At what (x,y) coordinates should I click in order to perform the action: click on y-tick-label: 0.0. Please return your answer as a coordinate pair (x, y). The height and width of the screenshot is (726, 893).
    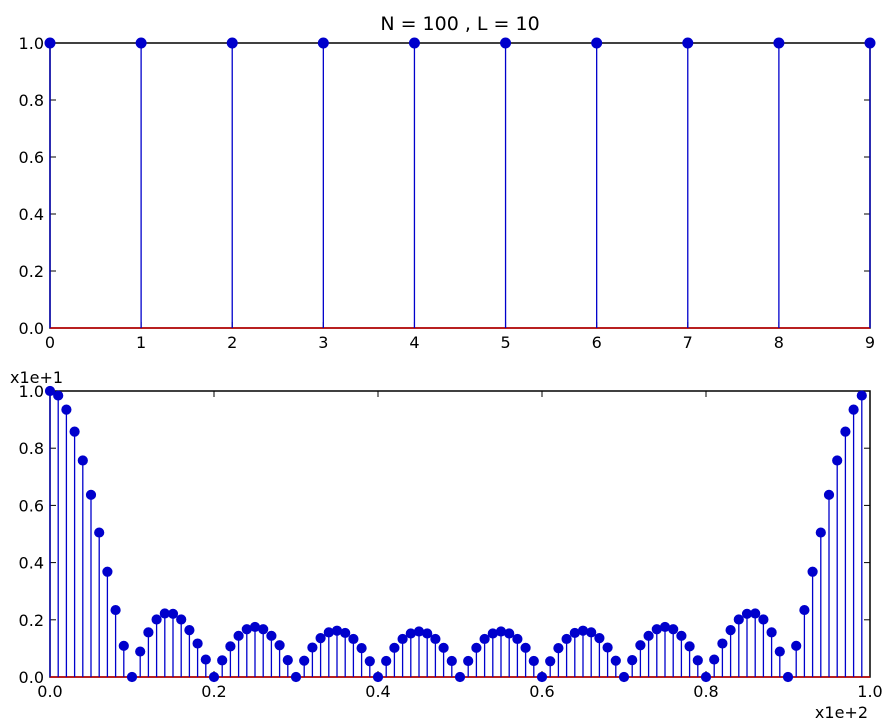
    Looking at the image, I should click on (31, 677).